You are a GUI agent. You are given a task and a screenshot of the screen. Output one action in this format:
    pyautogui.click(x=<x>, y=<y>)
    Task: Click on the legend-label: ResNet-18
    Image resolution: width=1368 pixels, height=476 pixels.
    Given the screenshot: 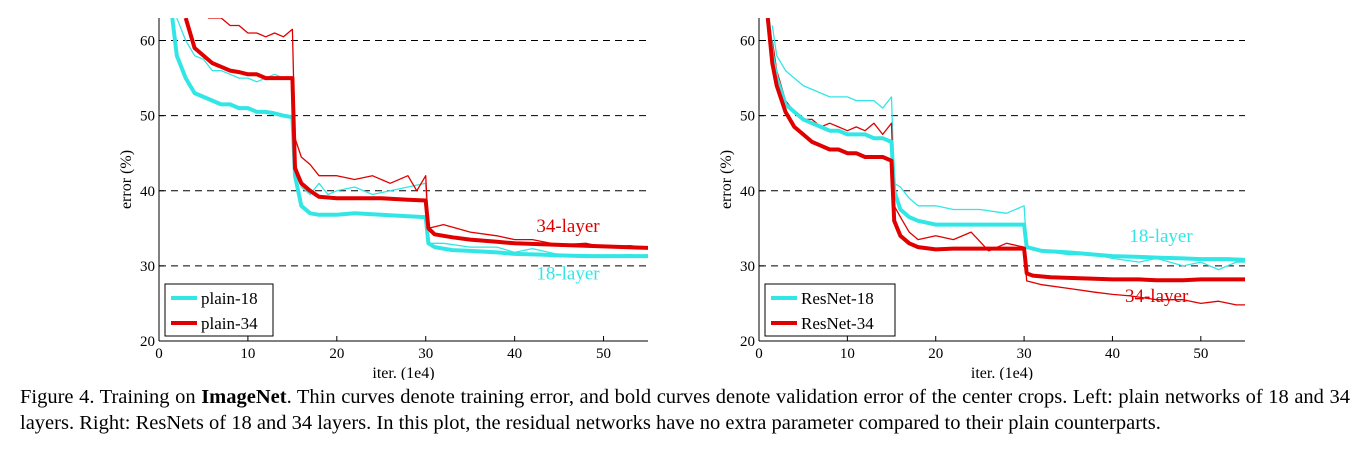 What is the action you would take?
    pyautogui.click(x=837, y=298)
    